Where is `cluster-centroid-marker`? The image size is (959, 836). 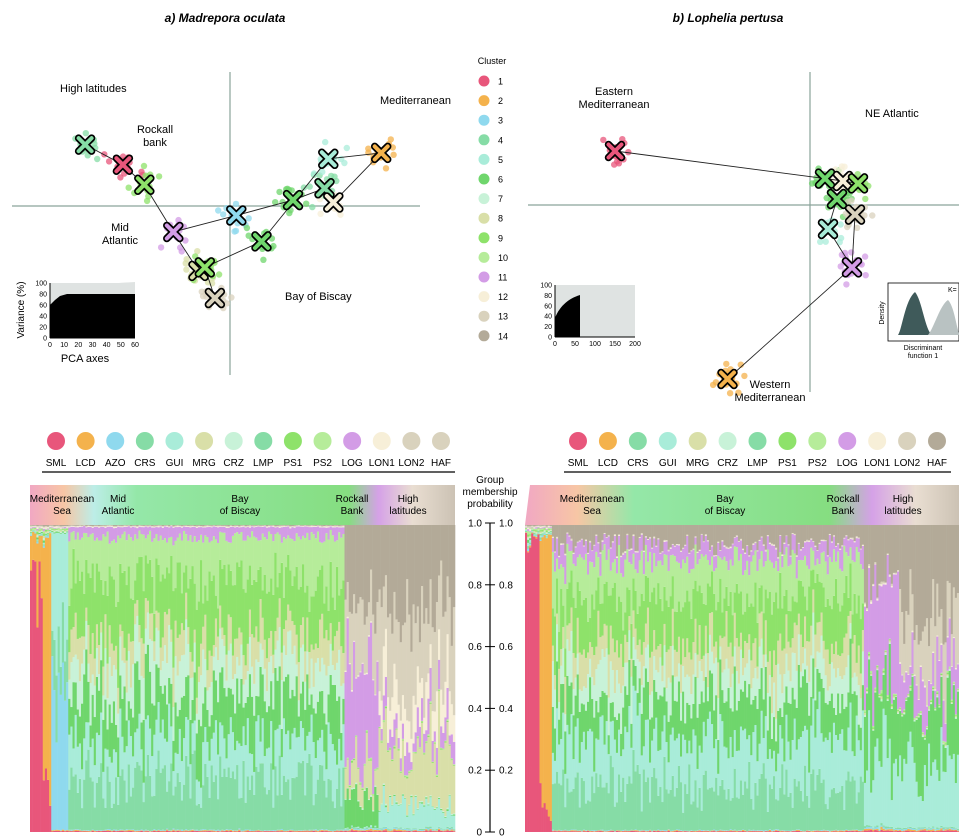
cluster-centroid-marker is located at coordinates (837, 199).